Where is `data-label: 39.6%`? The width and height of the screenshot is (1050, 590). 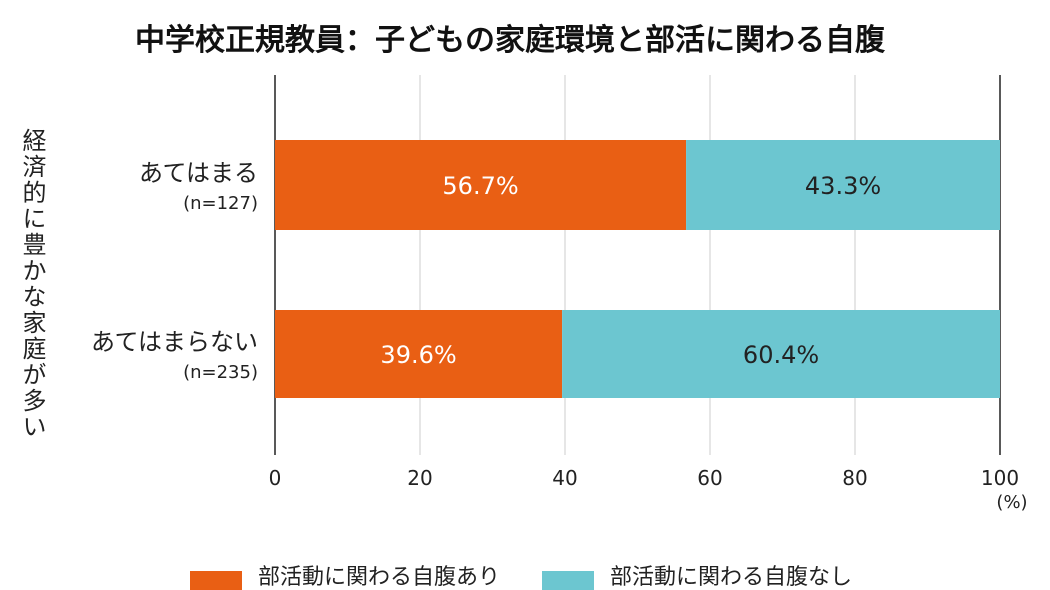 data-label: 39.6% is located at coordinates (418, 355).